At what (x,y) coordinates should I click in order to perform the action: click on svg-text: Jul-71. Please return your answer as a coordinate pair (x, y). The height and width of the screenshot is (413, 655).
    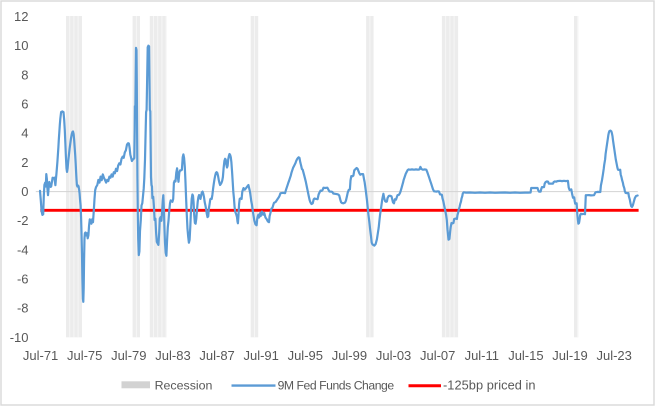
    Looking at the image, I should click on (40, 355).